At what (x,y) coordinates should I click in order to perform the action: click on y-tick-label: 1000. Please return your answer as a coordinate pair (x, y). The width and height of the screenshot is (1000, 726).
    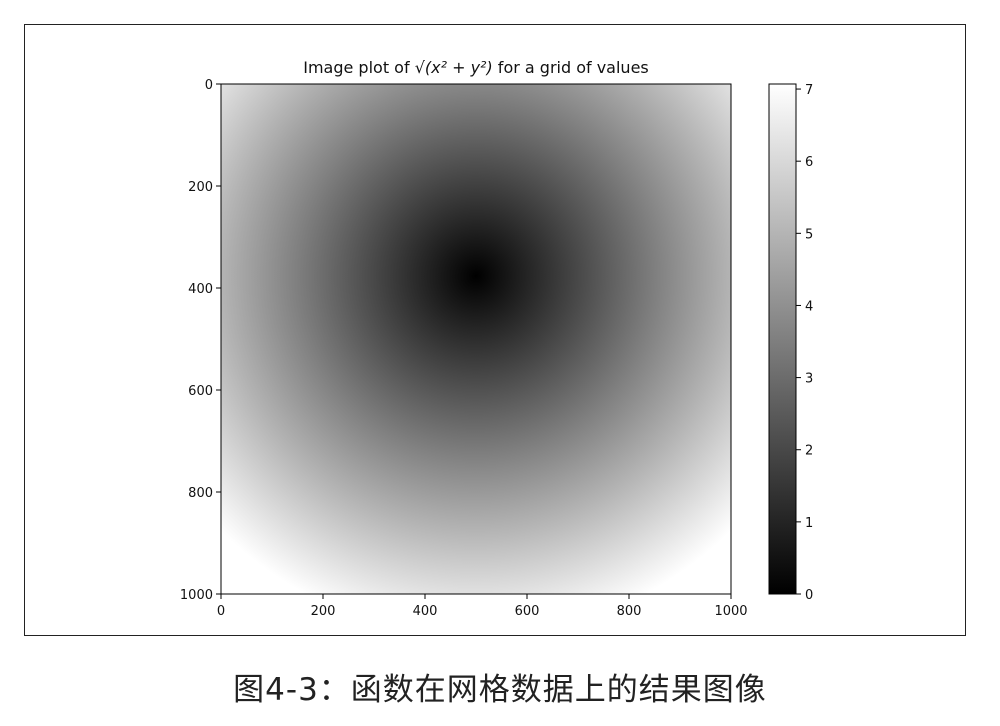
    Looking at the image, I should click on (196, 595).